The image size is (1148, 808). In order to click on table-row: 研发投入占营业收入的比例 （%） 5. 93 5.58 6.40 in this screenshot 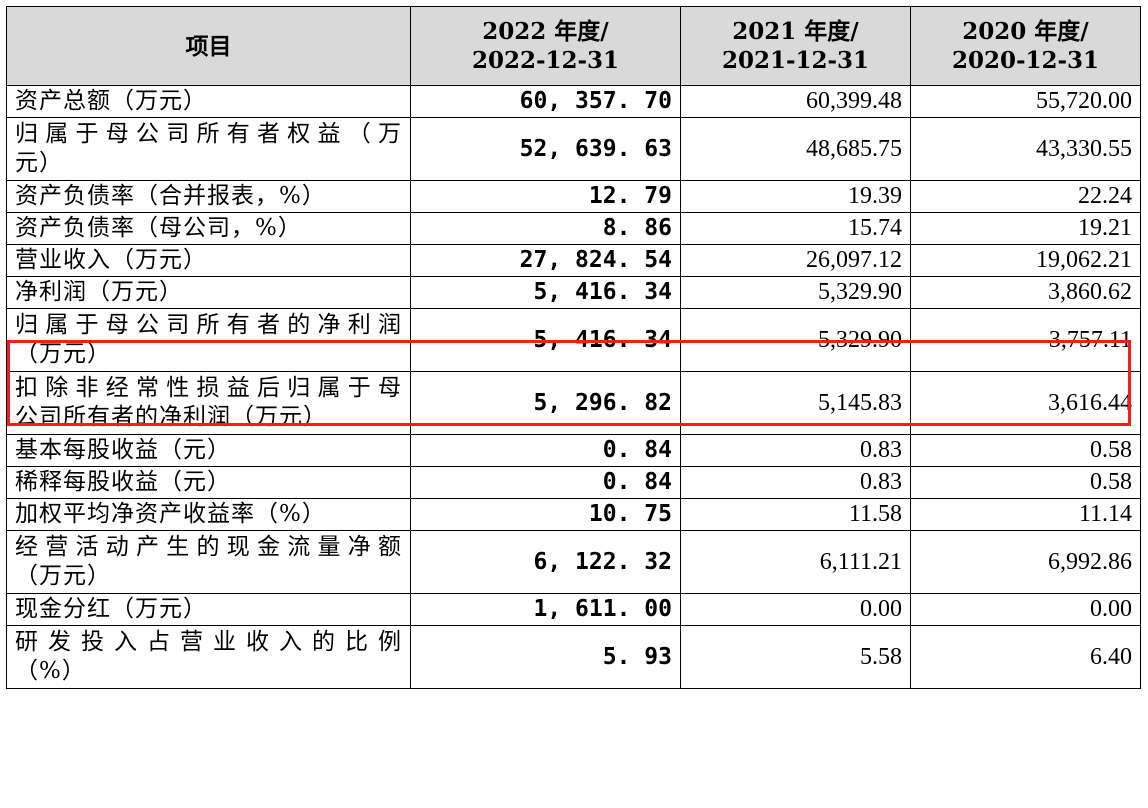, I will do `click(573, 657)`.